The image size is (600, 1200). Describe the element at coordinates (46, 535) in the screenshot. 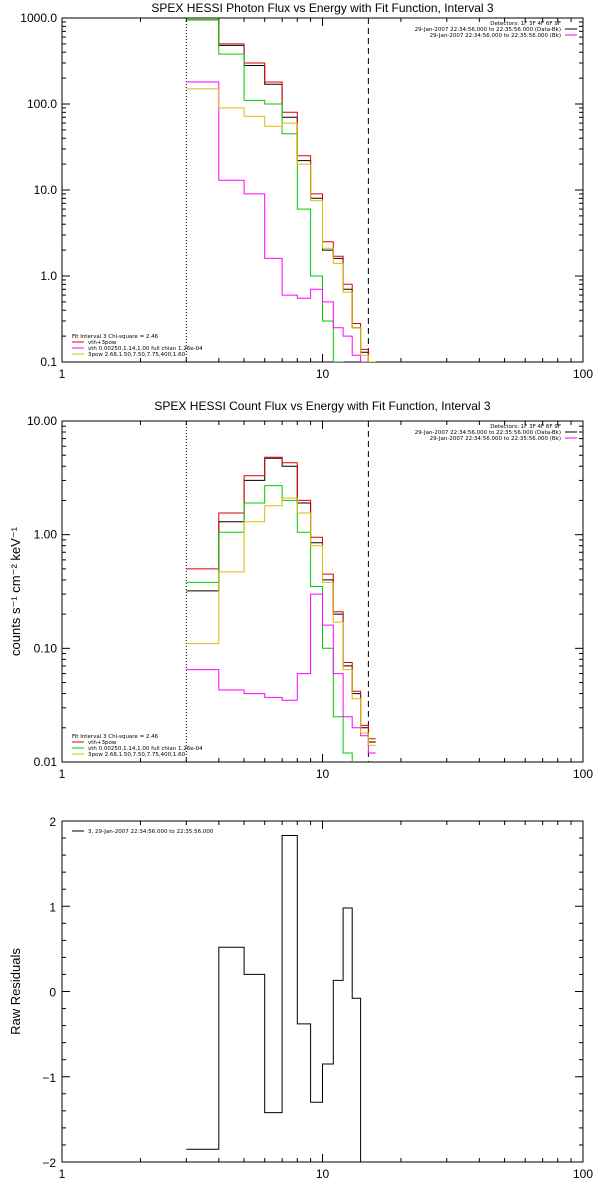

I see `y-tick-label: 1.00` at that location.